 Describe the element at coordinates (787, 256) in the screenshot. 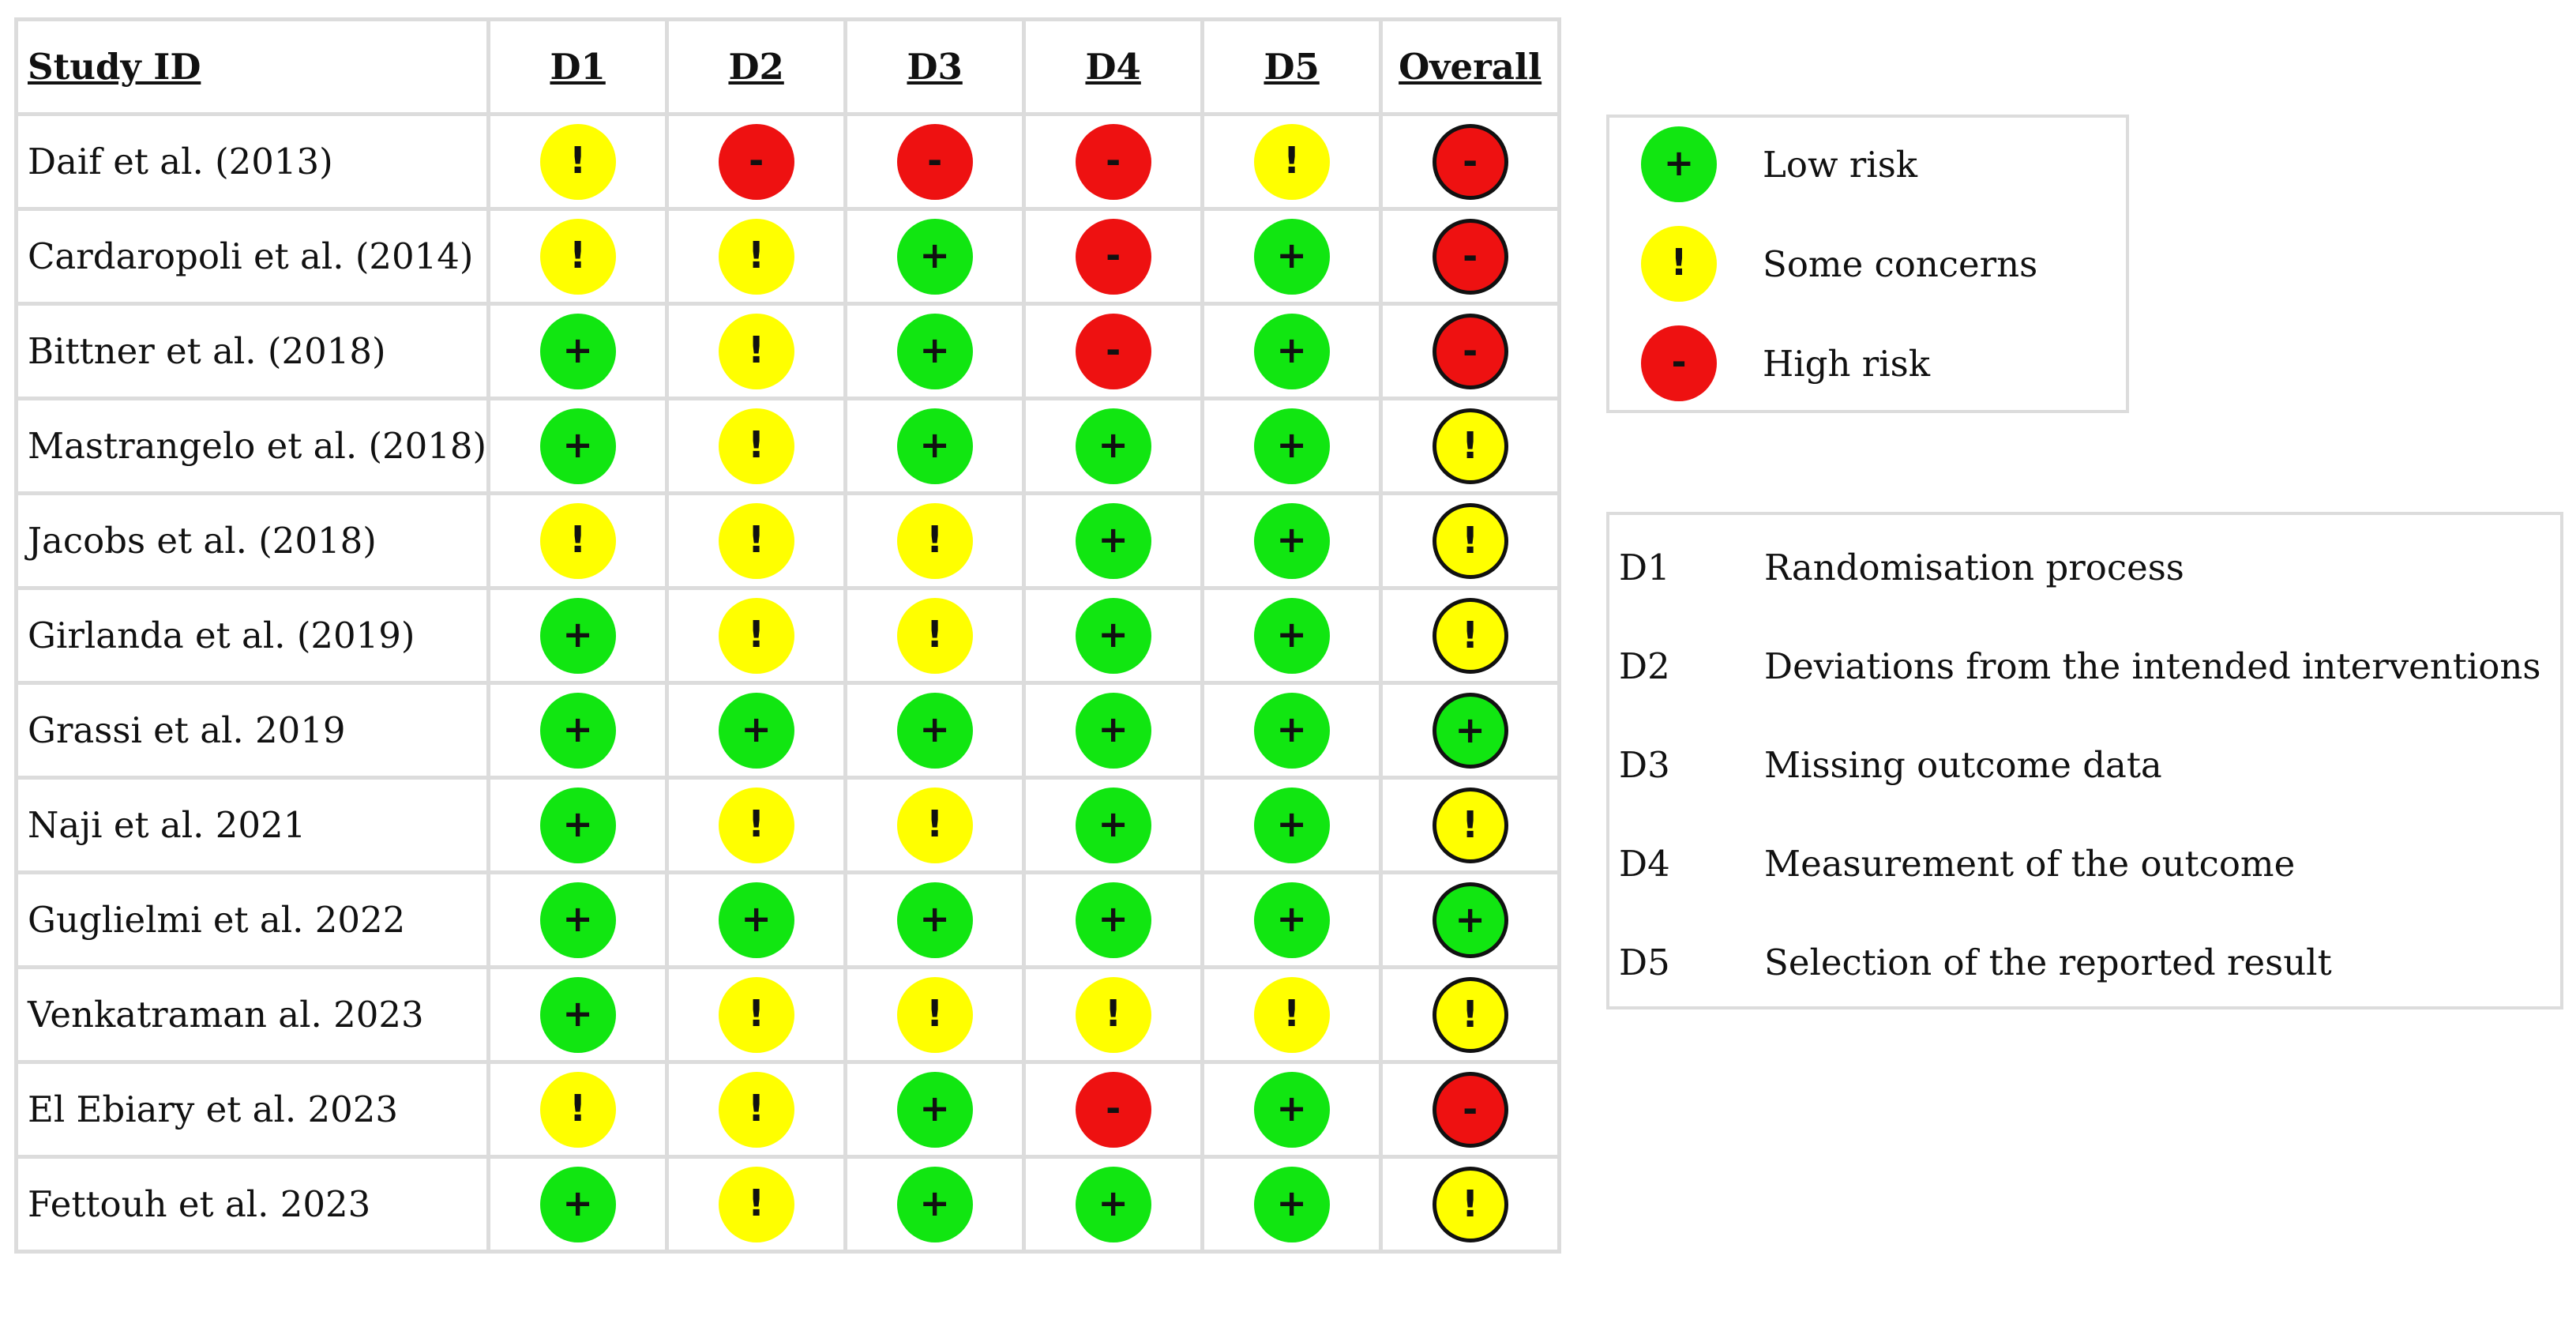

I see `table-row: Cardaropoli et al. (2014)!! + - + -` at that location.